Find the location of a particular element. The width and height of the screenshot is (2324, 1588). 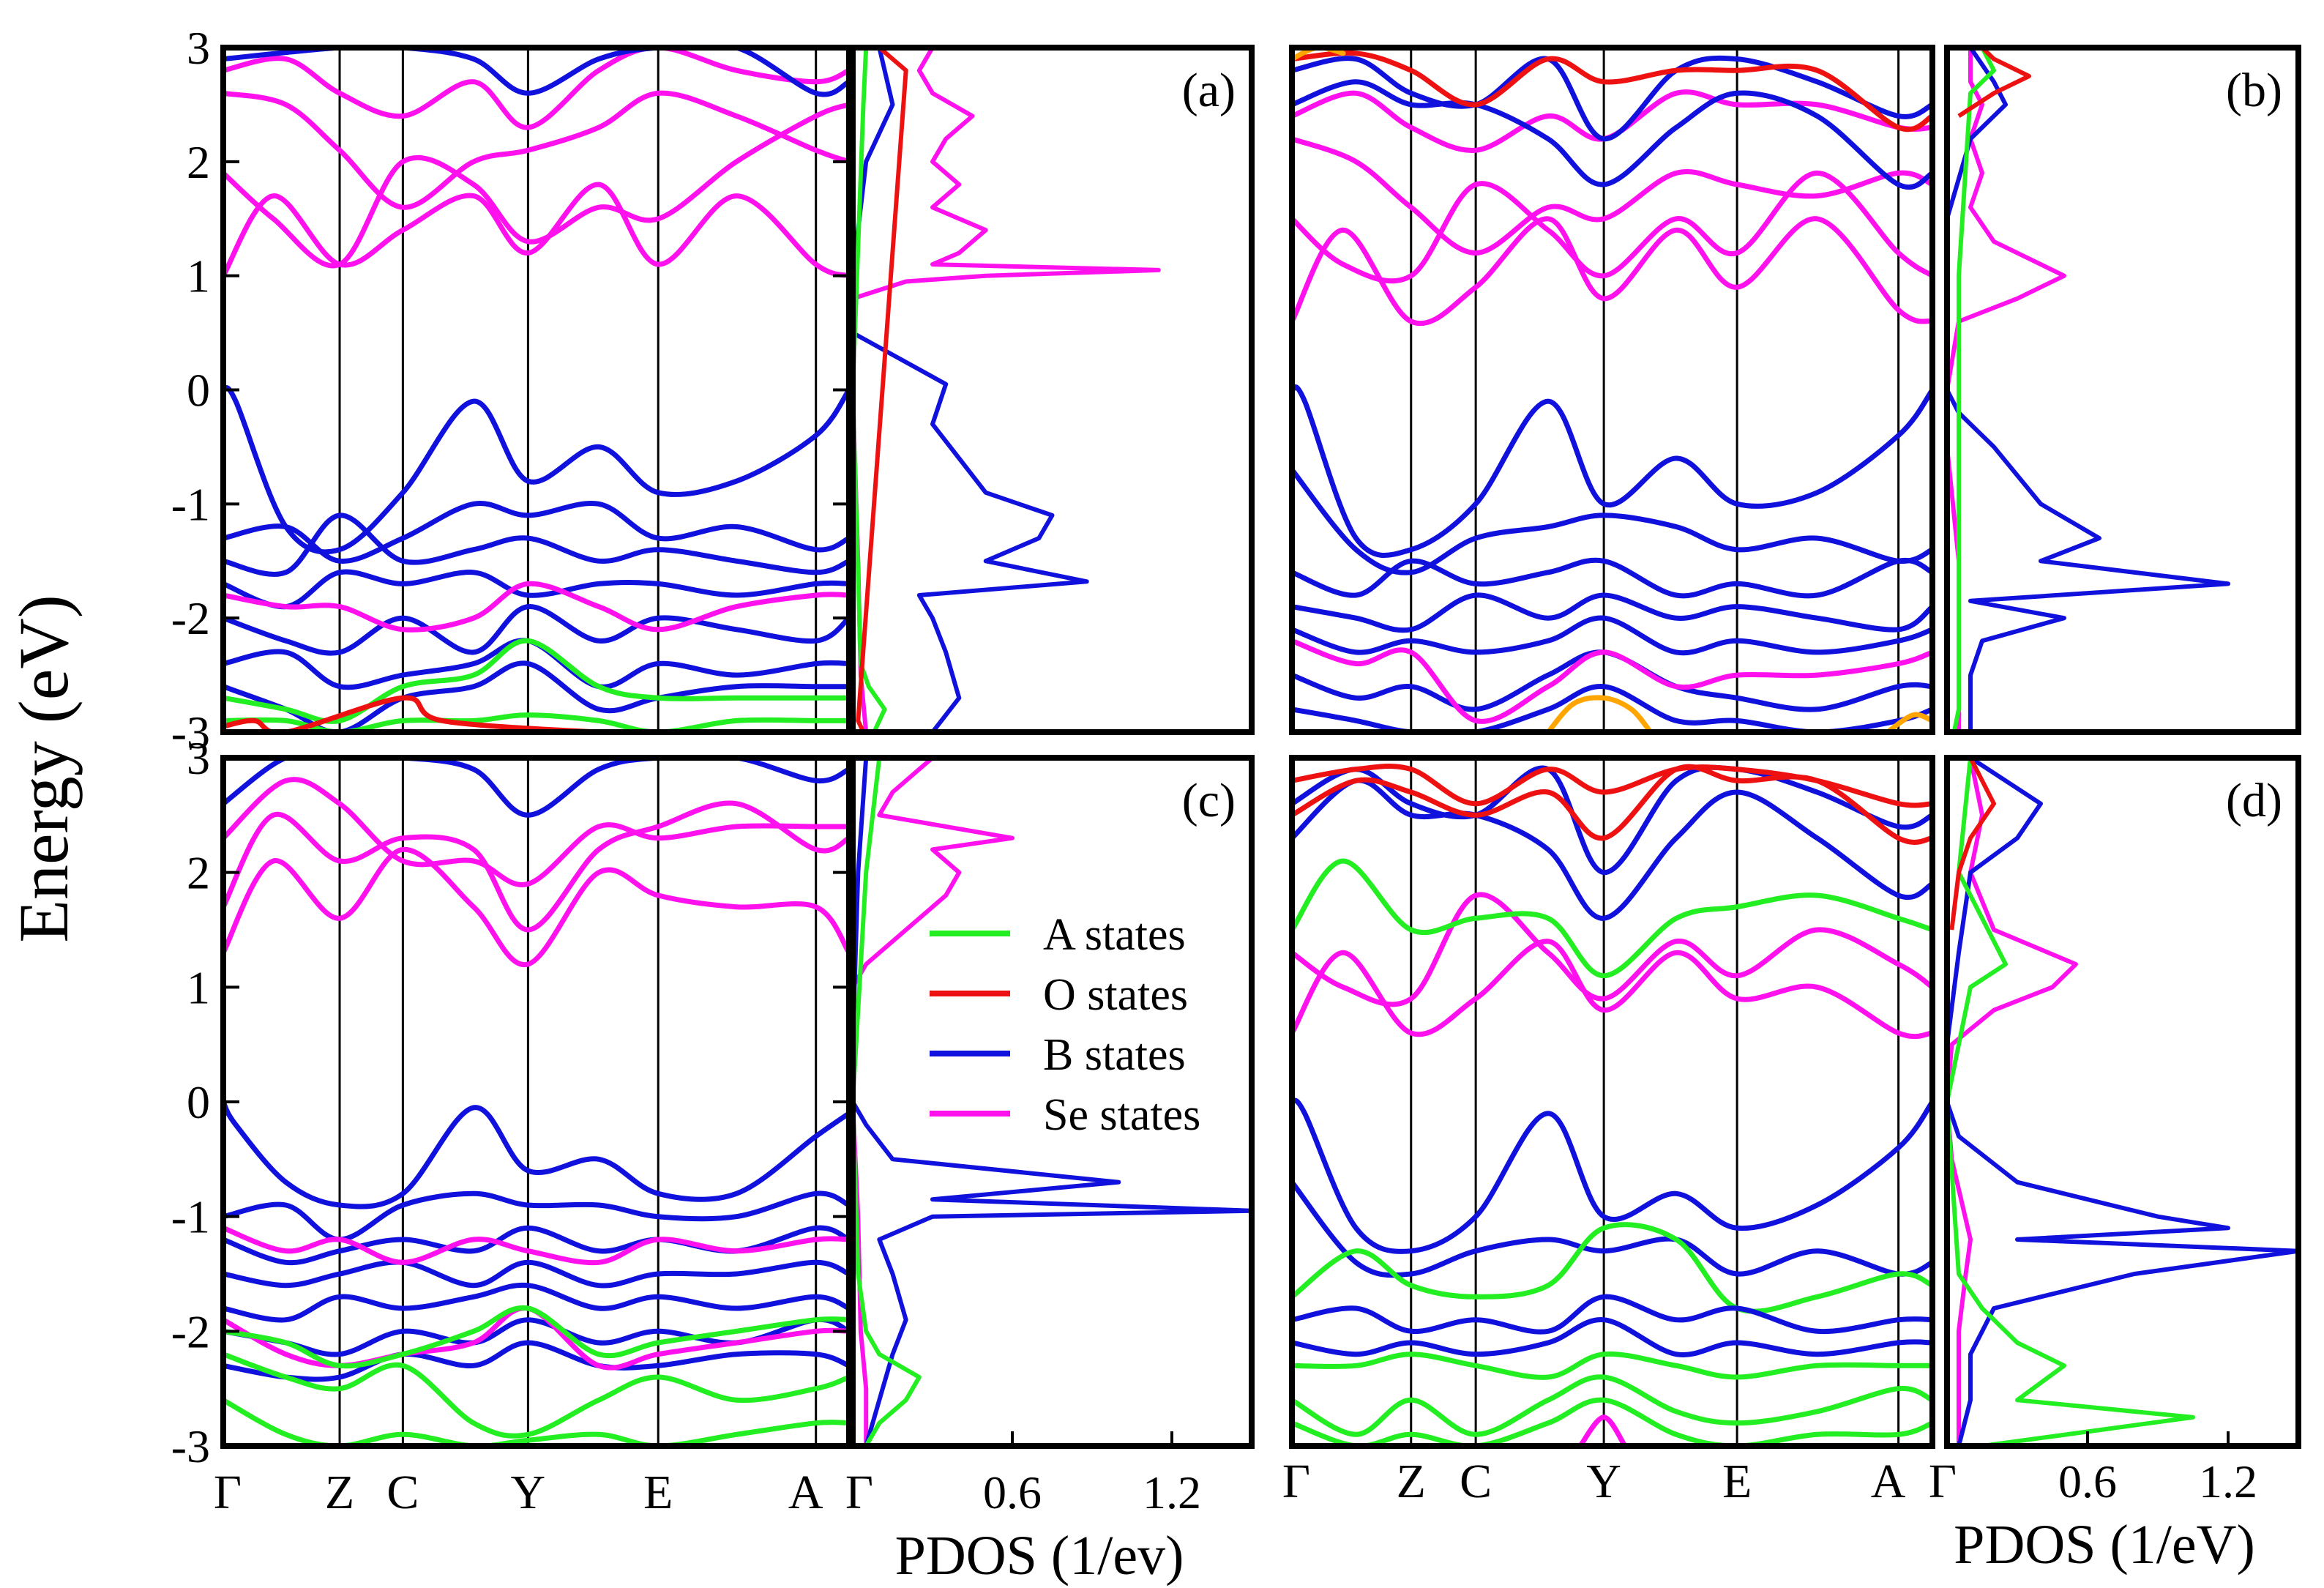

legend-label: B states is located at coordinates (1114, 1055).